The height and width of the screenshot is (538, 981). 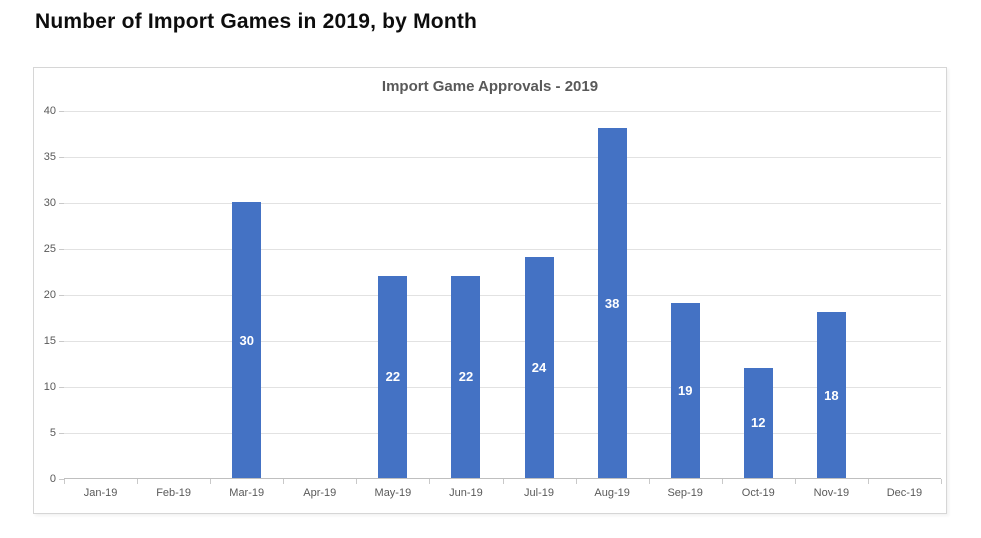 I want to click on y-axis-tick-label: 5, so click(x=52, y=433).